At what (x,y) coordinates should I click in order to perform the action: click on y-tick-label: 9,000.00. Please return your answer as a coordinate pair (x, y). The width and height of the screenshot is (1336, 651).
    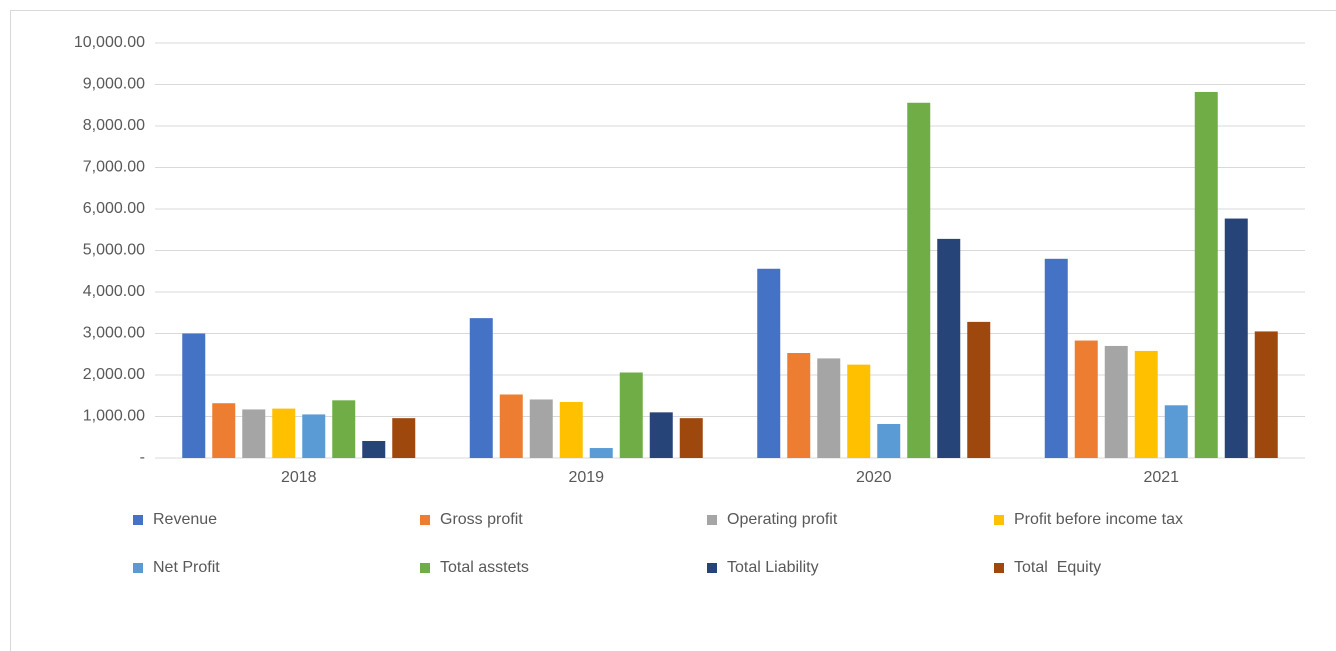
    Looking at the image, I should click on (114, 84).